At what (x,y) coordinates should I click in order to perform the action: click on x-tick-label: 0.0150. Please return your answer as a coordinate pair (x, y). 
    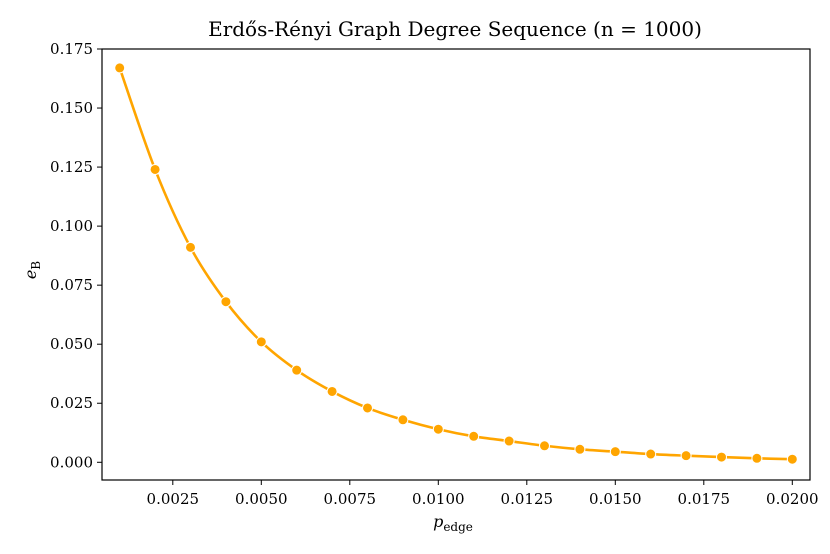
    Looking at the image, I should click on (615, 499).